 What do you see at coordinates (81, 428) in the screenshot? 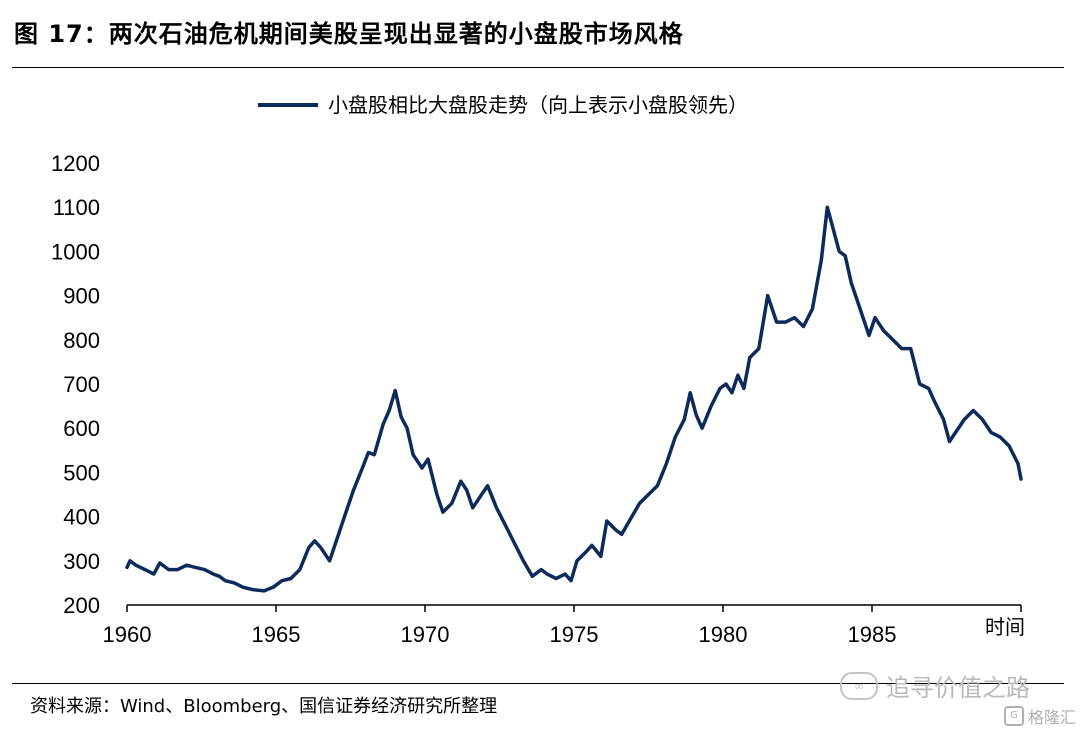
I see `y-tick-label: 600` at bounding box center [81, 428].